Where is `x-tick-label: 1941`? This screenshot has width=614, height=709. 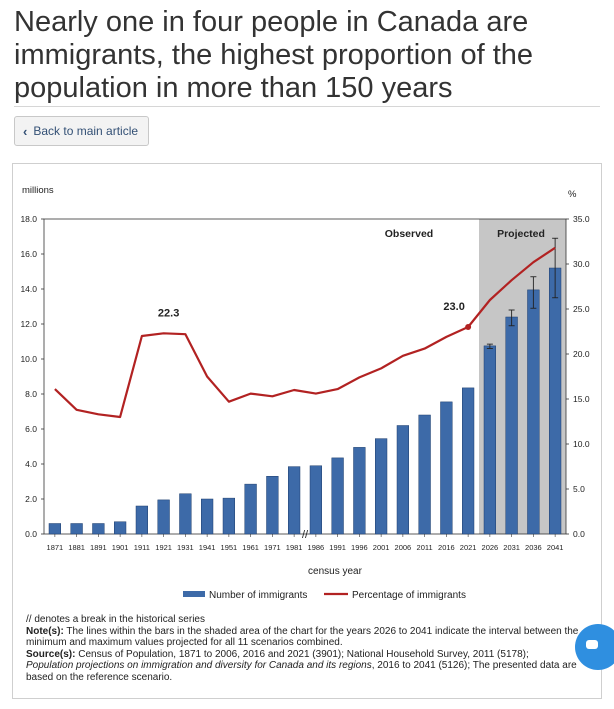
x-tick-label: 1941 is located at coordinates (207, 547).